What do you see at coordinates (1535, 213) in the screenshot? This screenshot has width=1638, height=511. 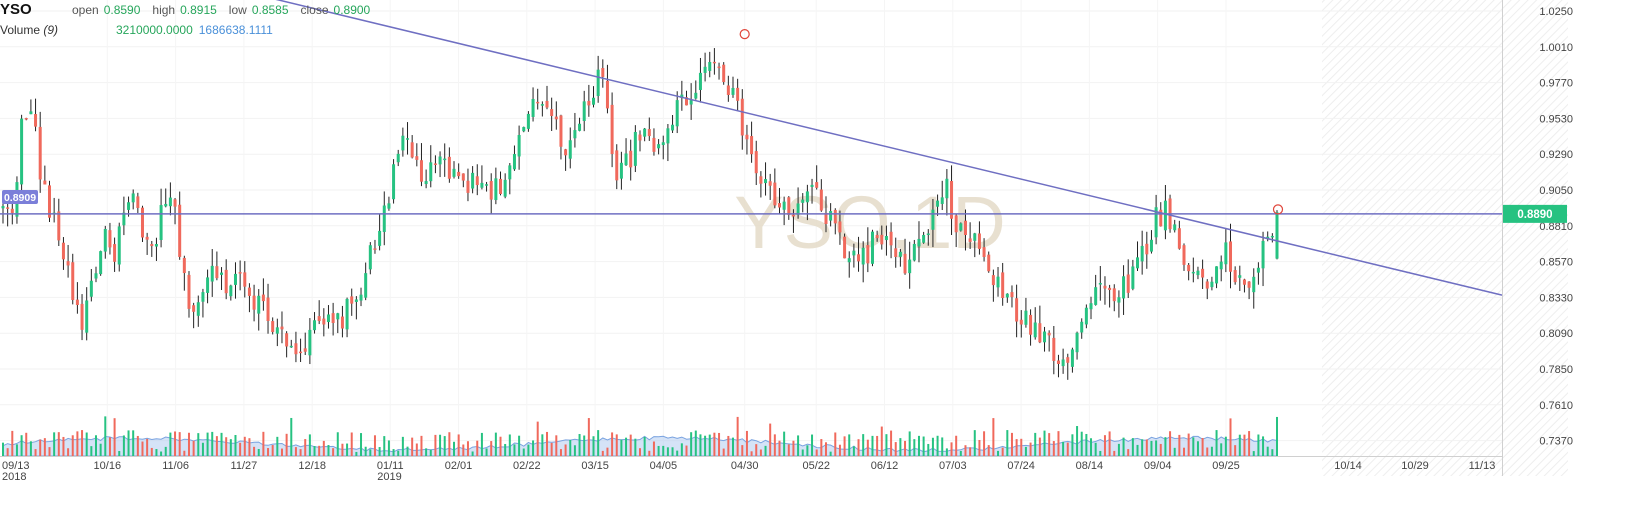 I see `price-tag-right-bg` at bounding box center [1535, 213].